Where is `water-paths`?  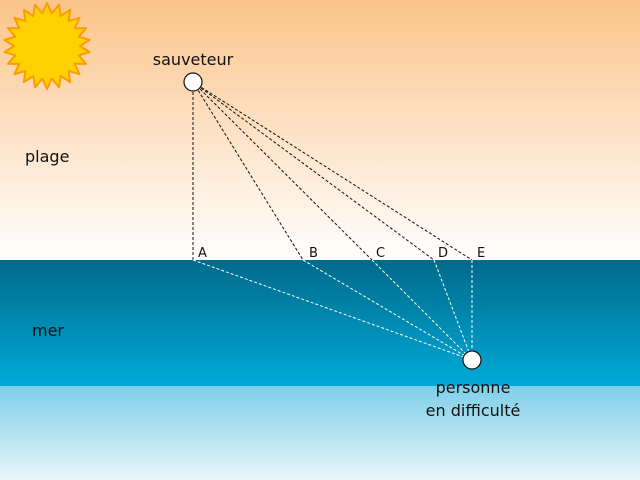
water-paths is located at coordinates (332, 310).